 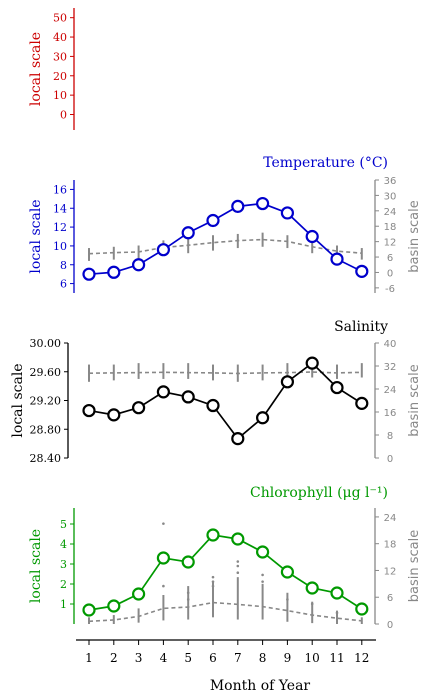 What do you see at coordinates (325, 163) in the screenshot?
I see `panel-title: Temperature (°C)` at bounding box center [325, 163].